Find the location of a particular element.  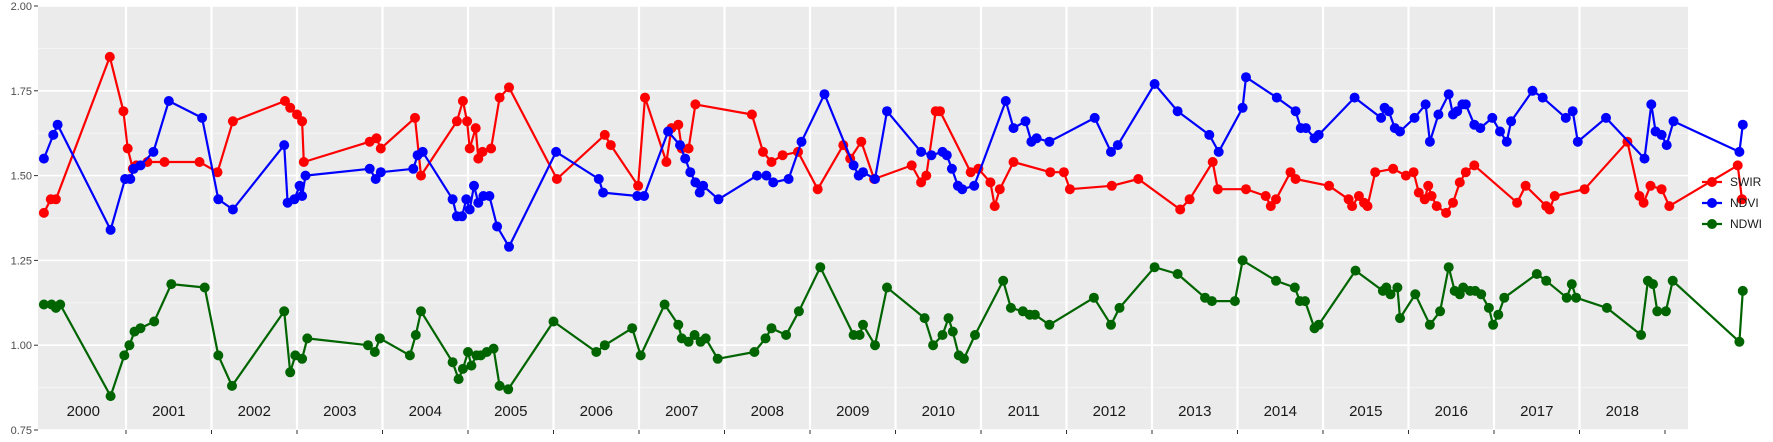

year-label: 2006 is located at coordinates (596, 411).